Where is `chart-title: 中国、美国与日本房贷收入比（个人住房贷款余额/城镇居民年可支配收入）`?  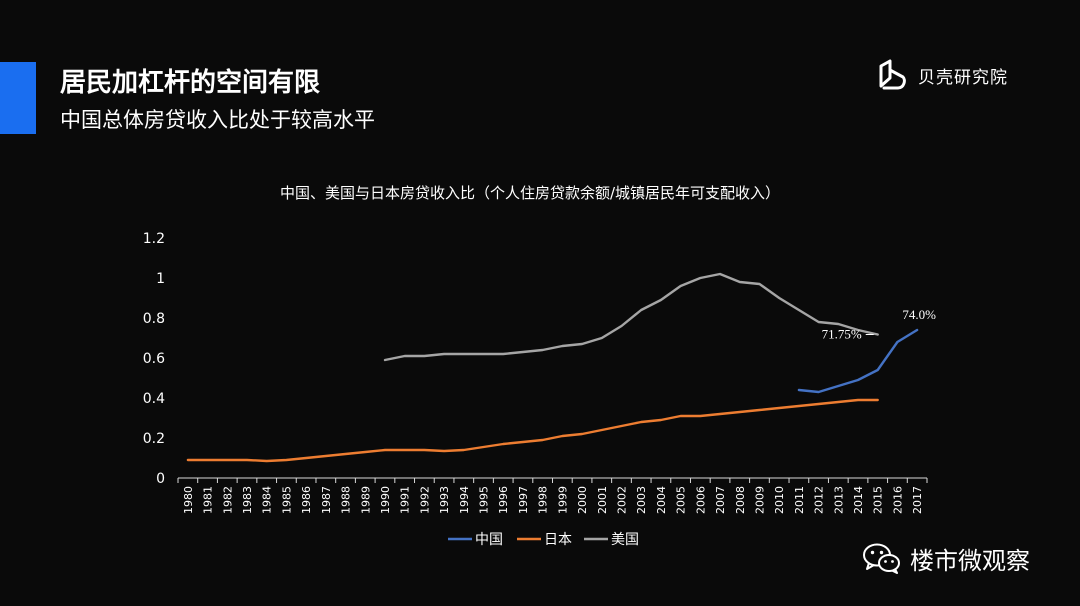 chart-title: 中国、美国与日本房贷收入比（个人住房贷款余额/城镇居民年可支配收入） is located at coordinates (530, 193).